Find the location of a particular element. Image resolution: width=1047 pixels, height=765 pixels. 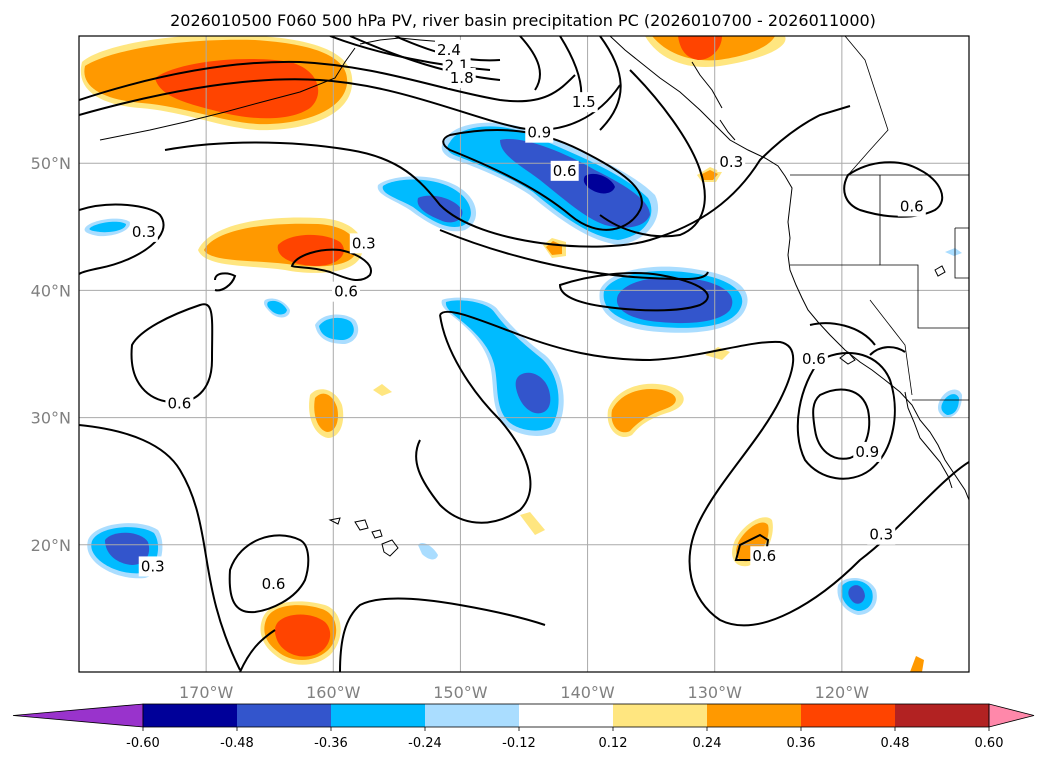

lon-tick-label: 120°W is located at coordinates (842, 692).